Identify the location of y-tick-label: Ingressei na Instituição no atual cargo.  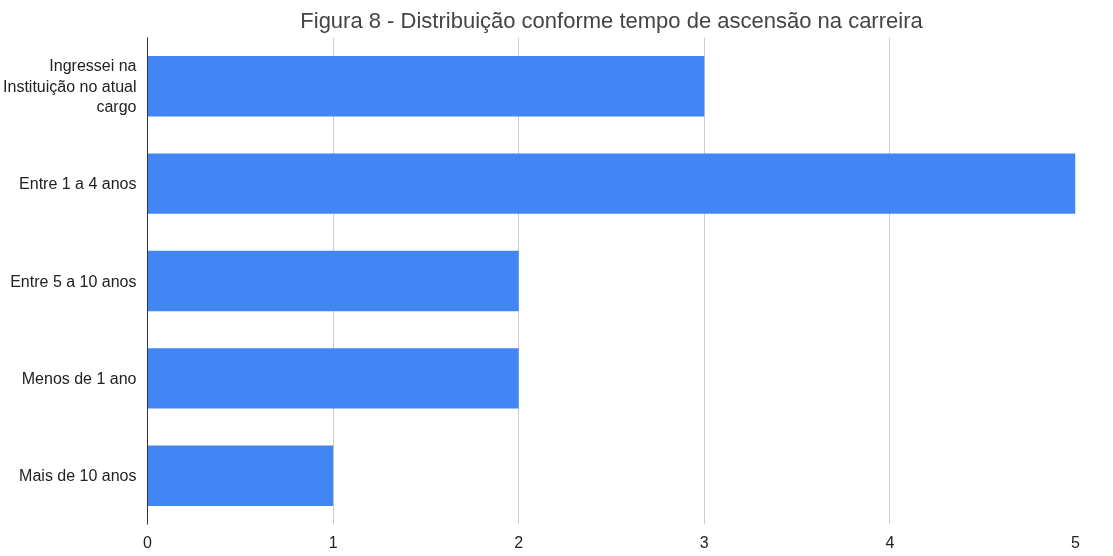
(70, 86).